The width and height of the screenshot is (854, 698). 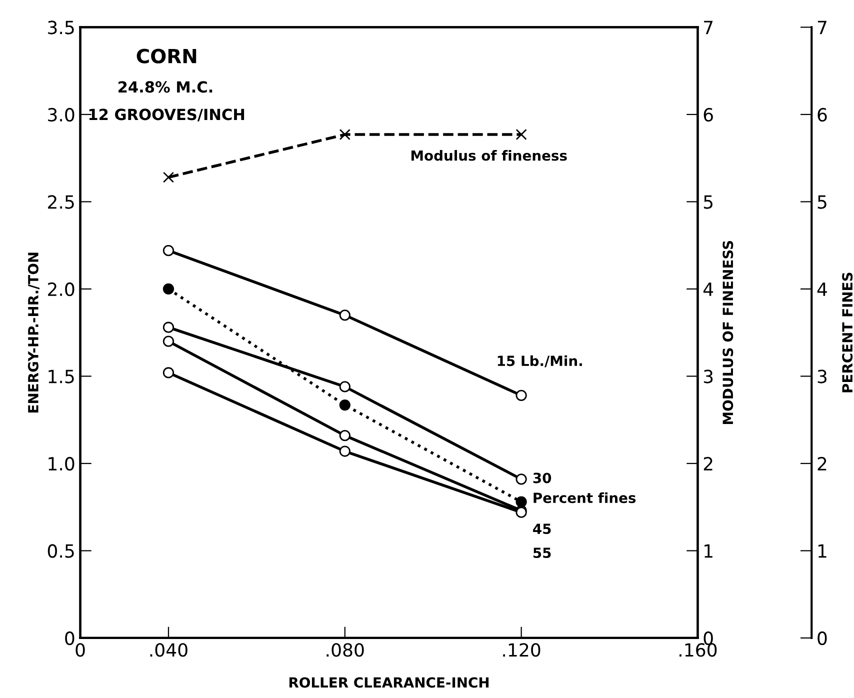 I want to click on y3-tick-label: 4, so click(x=822, y=289).